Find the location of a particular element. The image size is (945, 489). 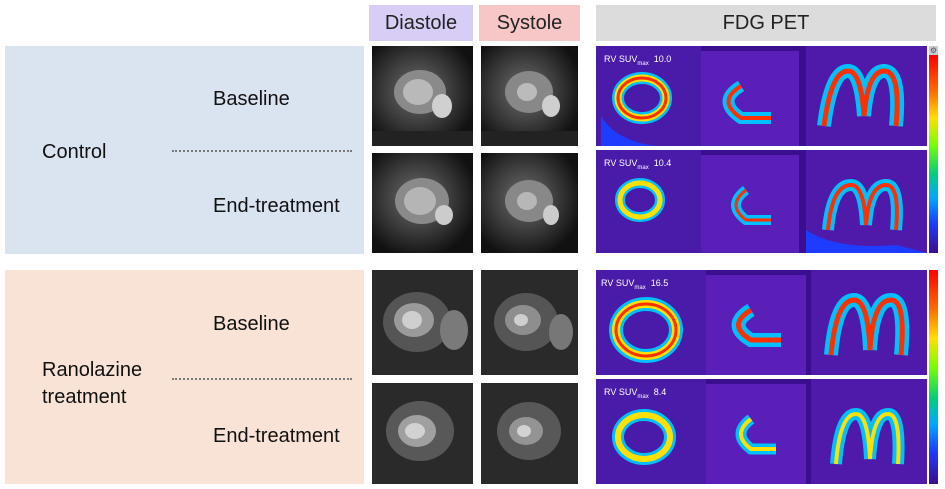

suv-control-end-treatment: RV SUVmax 10.4 is located at coordinates (637, 164).